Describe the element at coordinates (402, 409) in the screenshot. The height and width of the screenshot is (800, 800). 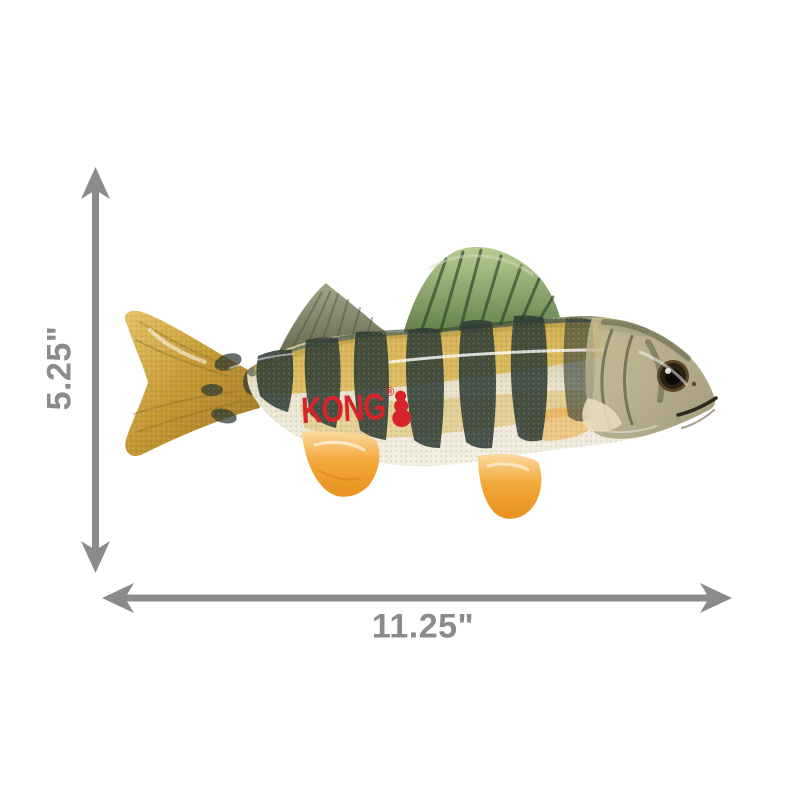
I see `kong-toy-icon` at that location.